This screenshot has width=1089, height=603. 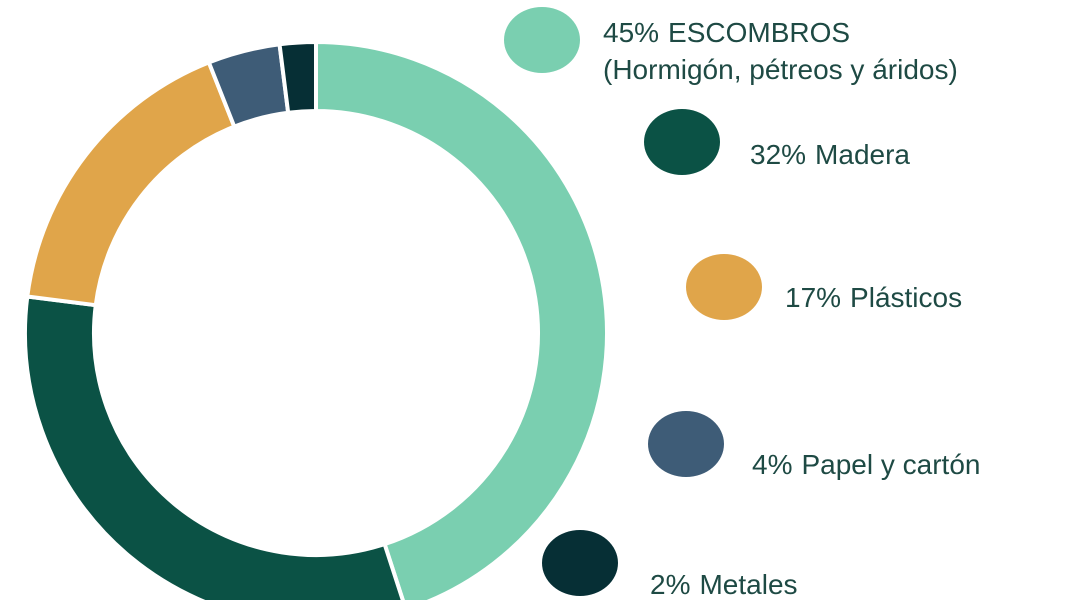 I want to click on legend-label: 2% Metales, so click(x=724, y=584).